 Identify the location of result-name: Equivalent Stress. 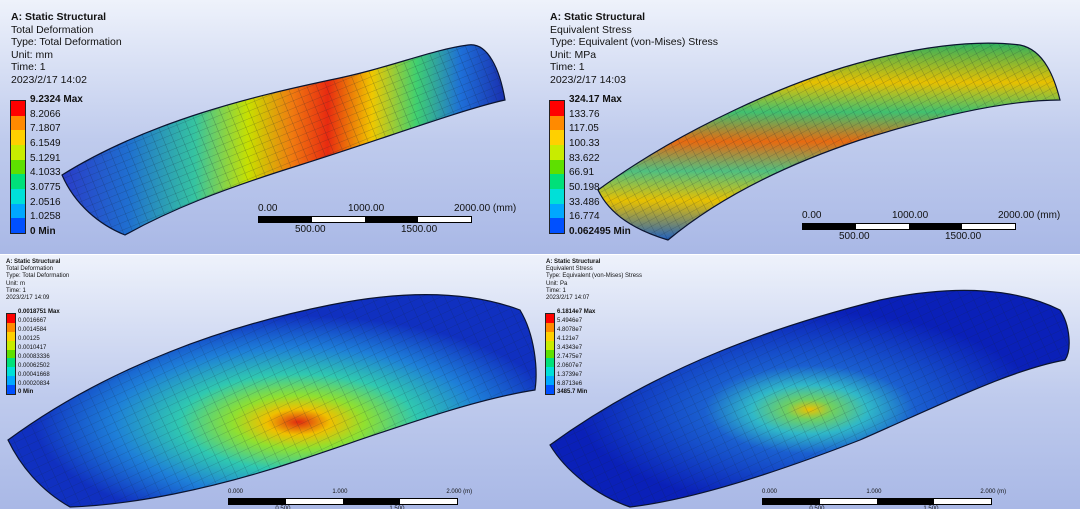
(569, 269).